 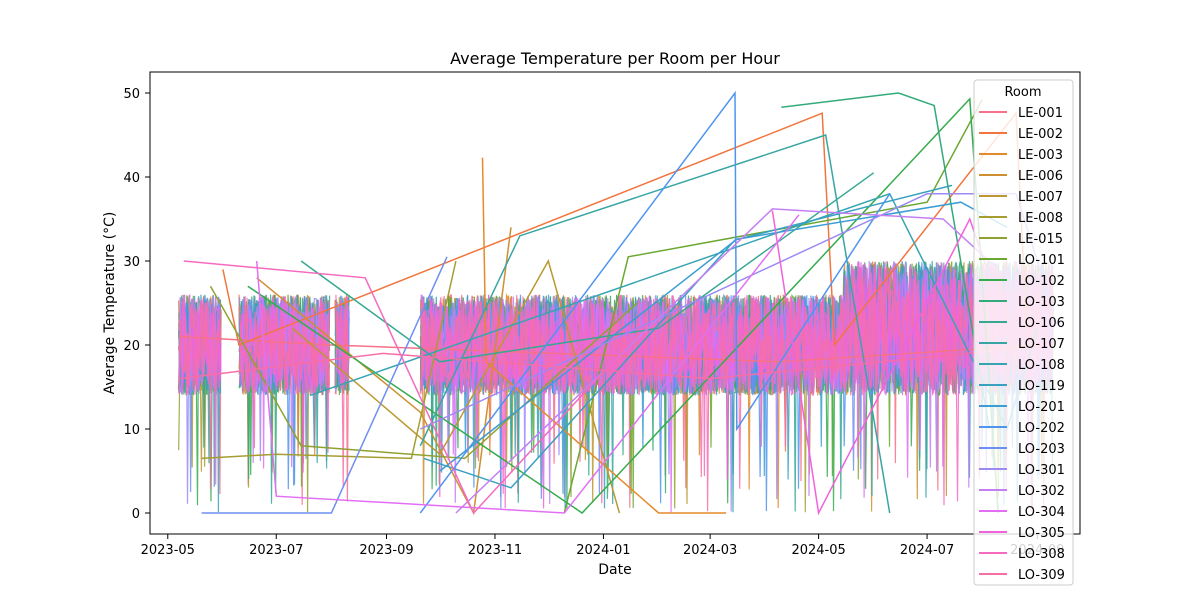 I want to click on legend-label: LE-001, so click(x=1040, y=113).